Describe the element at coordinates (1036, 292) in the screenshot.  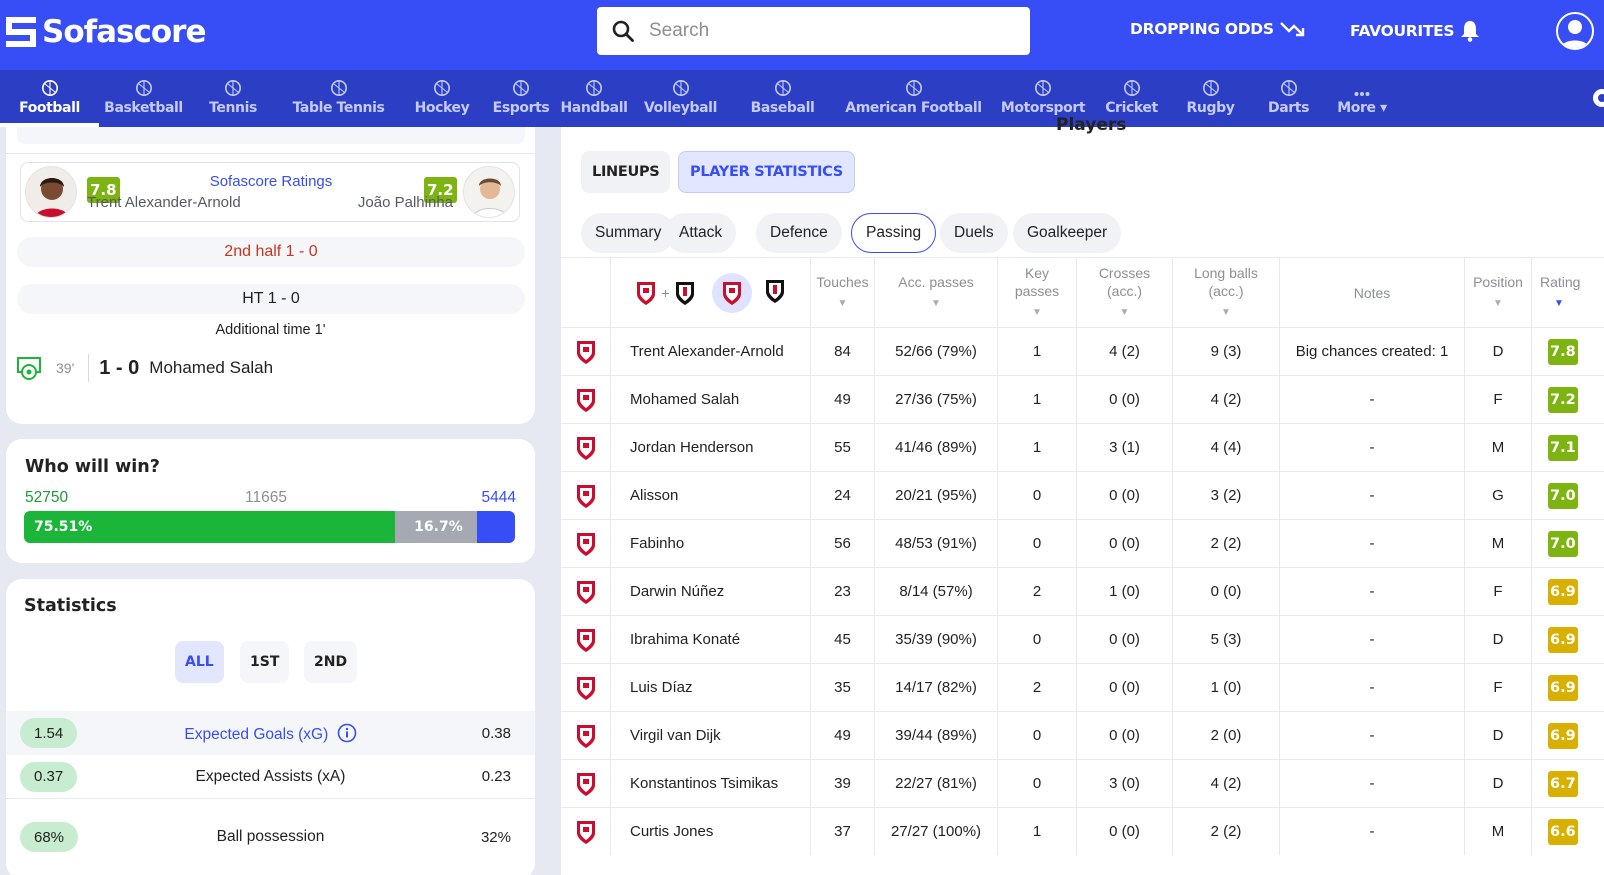
I see `header-key-passes: Key passes ▼` at that location.